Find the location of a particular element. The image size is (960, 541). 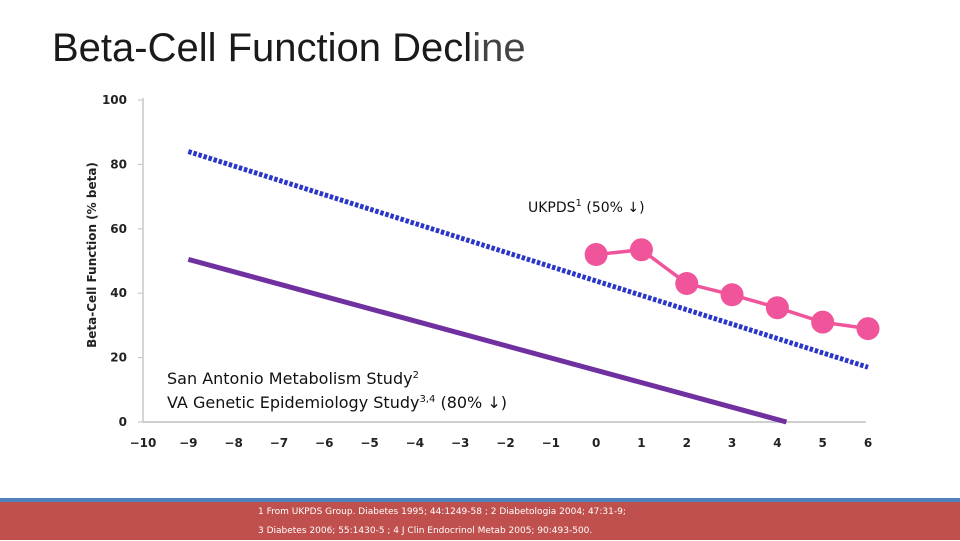

x-tick-label: −3 is located at coordinates (460, 443).